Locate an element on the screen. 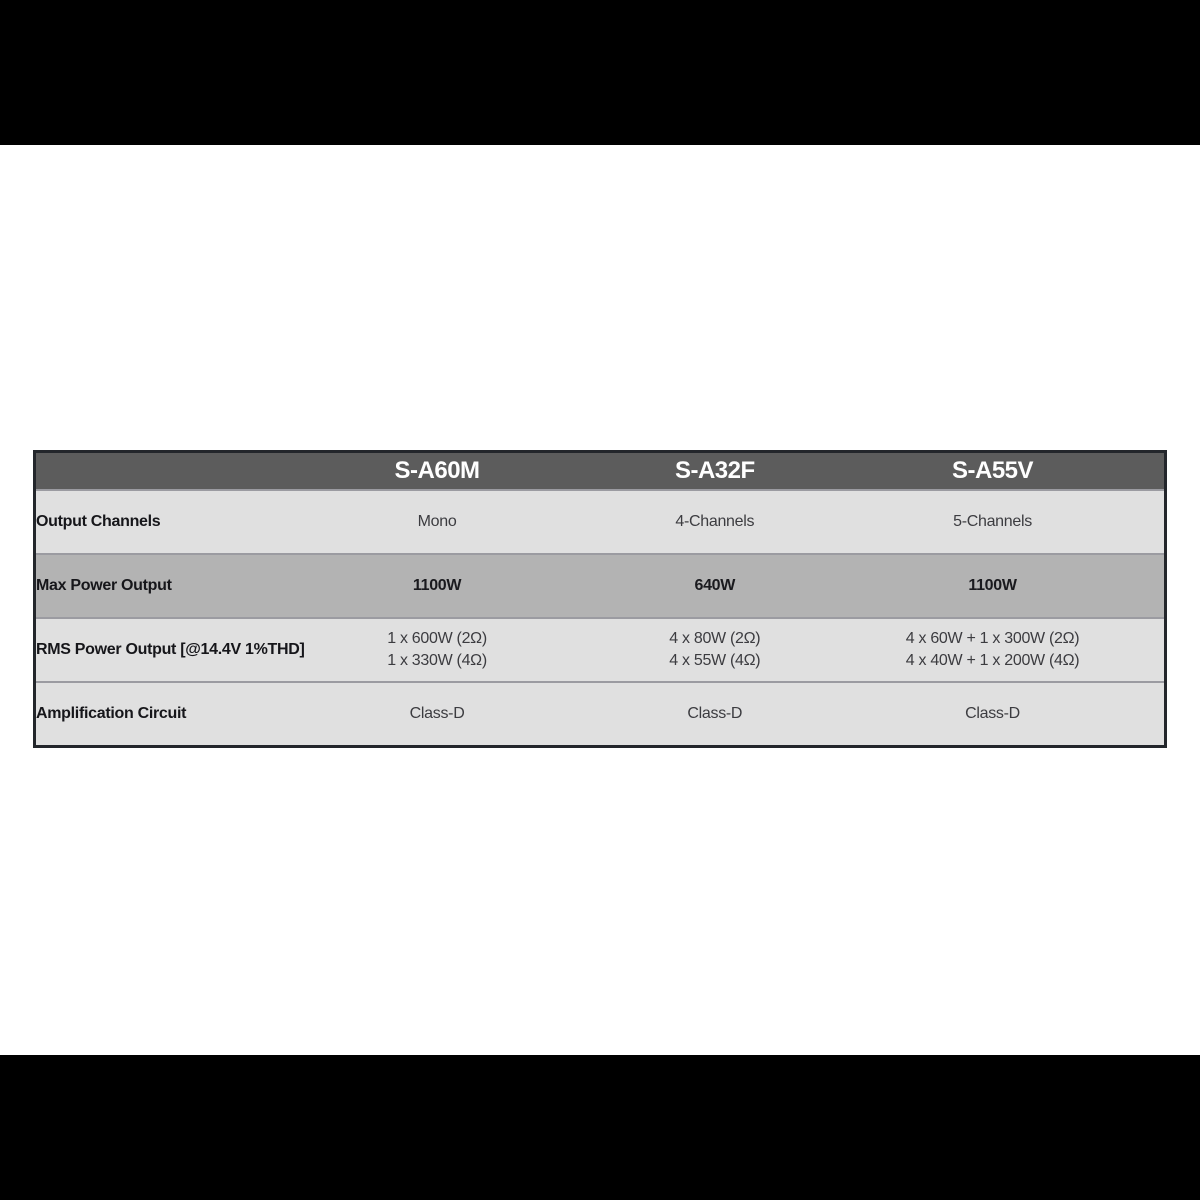  spec-value: 5-Channels is located at coordinates (992, 521).